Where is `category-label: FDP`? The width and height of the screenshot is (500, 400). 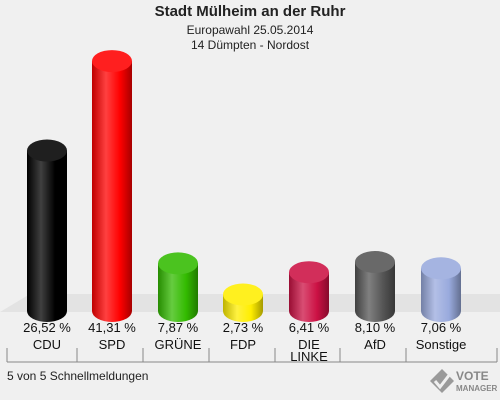 category-label: FDP is located at coordinates (243, 344).